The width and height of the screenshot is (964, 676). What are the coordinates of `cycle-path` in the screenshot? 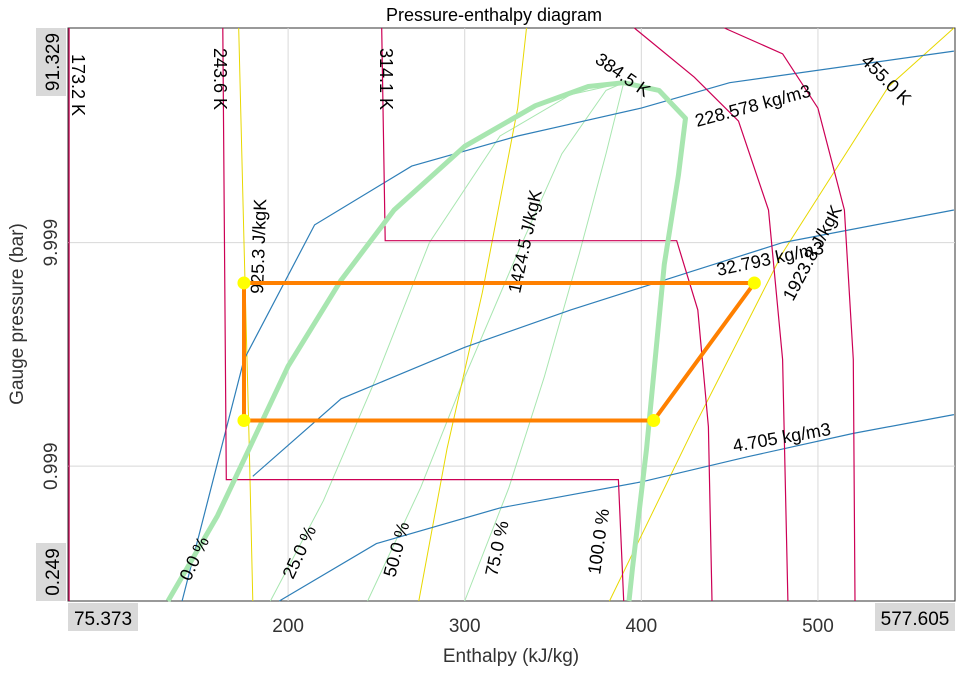 It's located at (499, 351).